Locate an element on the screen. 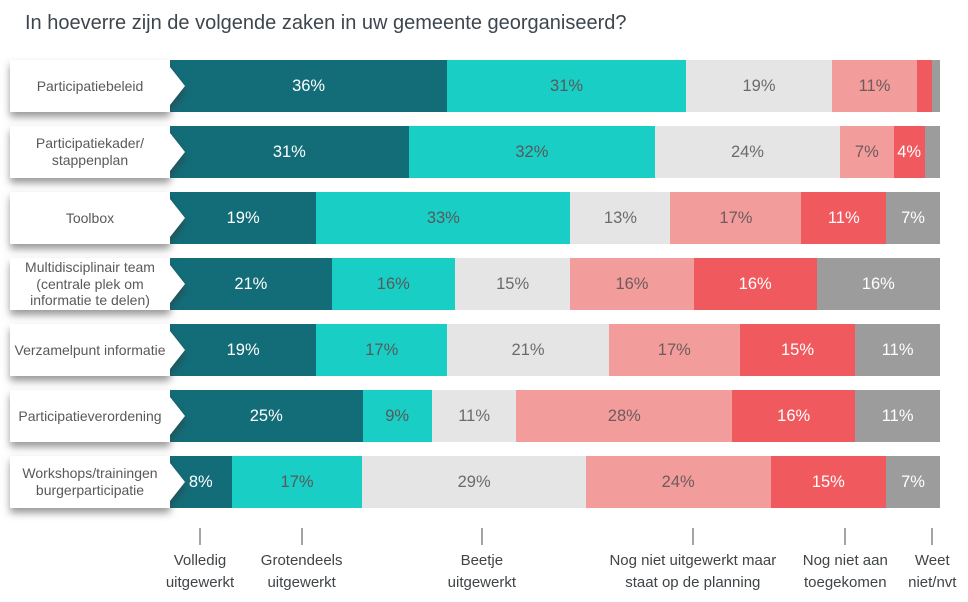  row-label-tag: Verzamelpunt informatie is located at coordinates (90, 350).